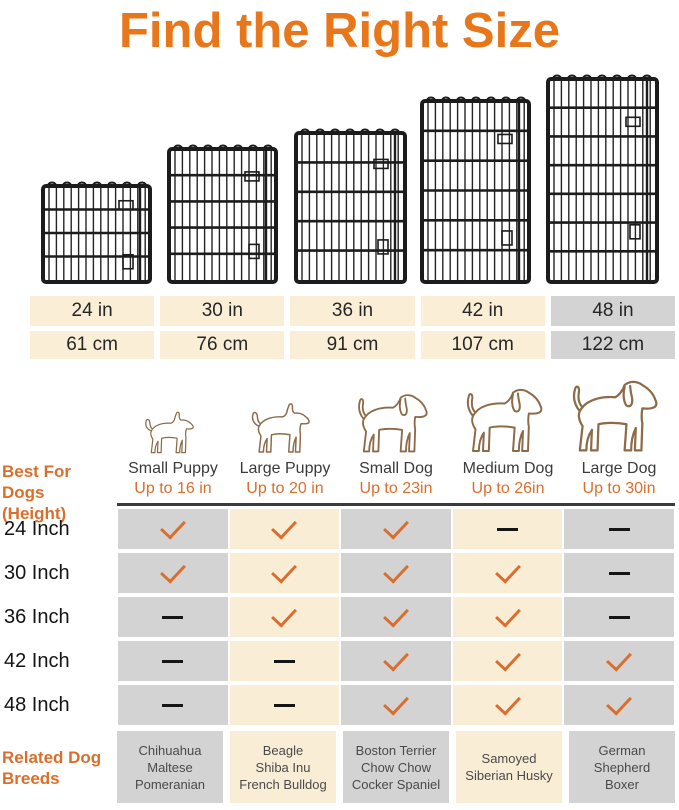  I want to click on size-row-cm: 61 cm 76 cm 91 cm 107 cm 122 cm, so click(353, 345).